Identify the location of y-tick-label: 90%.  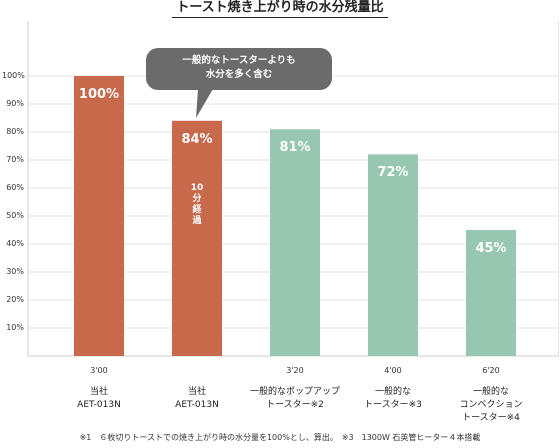
(15, 103).